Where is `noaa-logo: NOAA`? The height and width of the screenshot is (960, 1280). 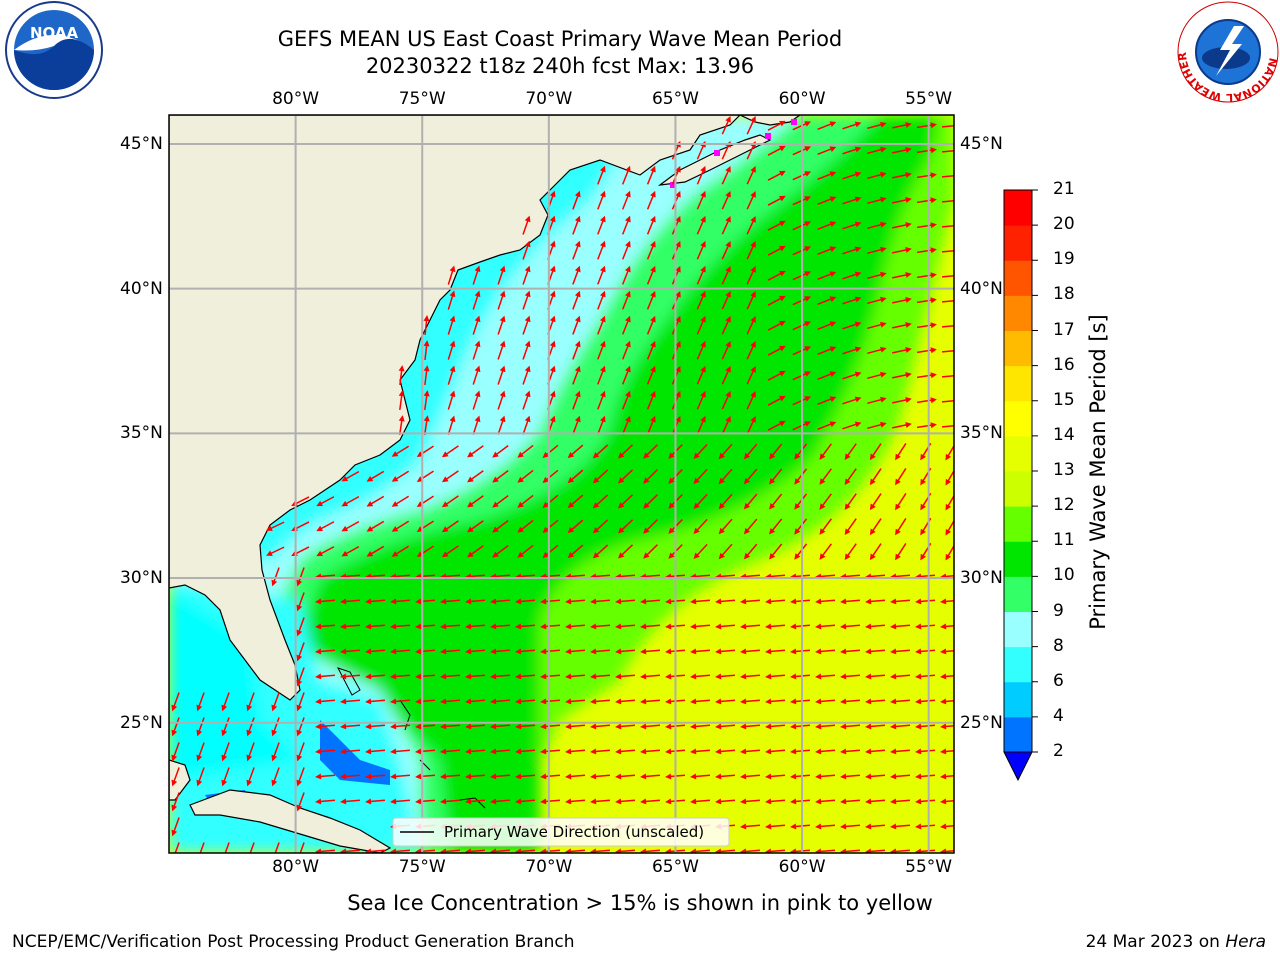 noaa-logo: NOAA is located at coordinates (54, 50).